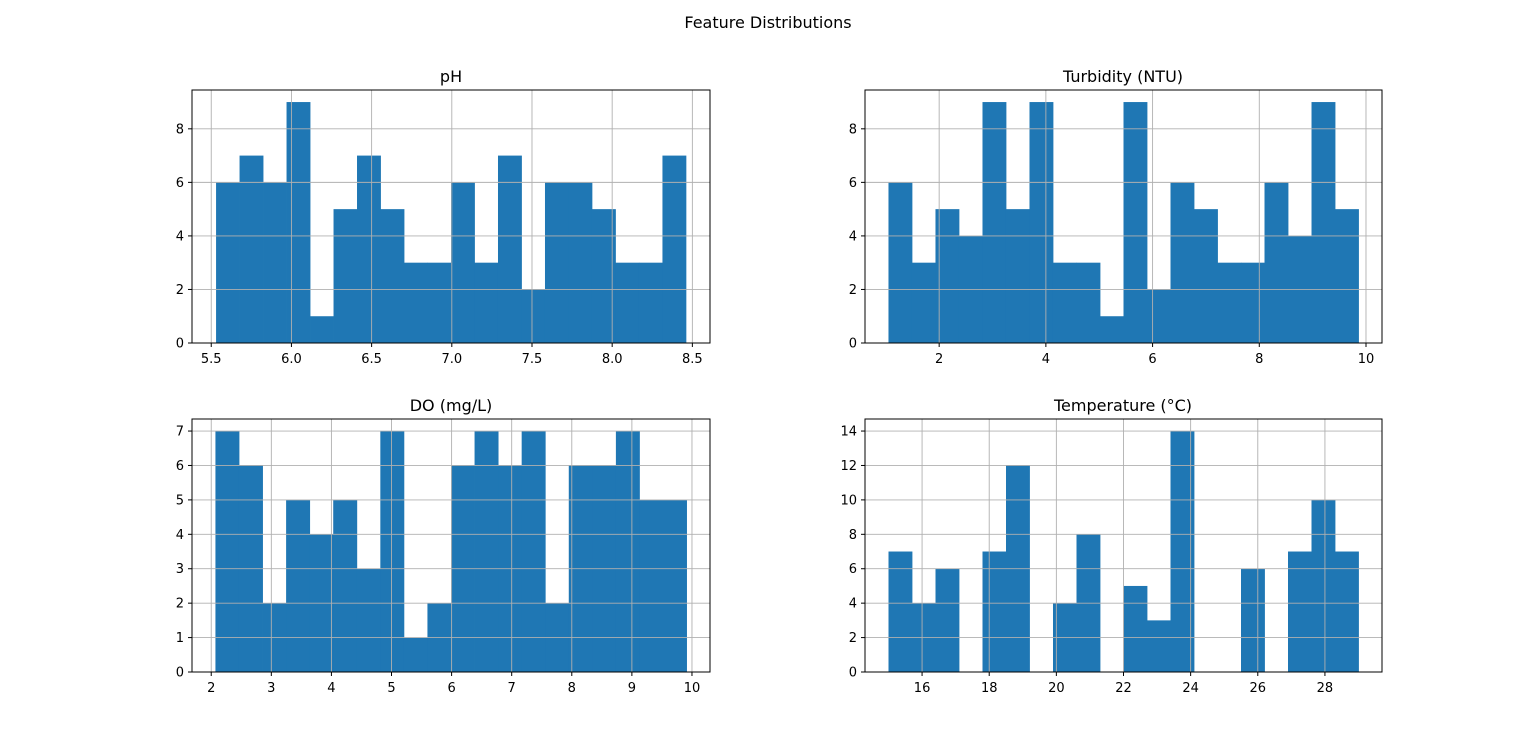 This screenshot has width=1536, height=754. I want to click on y-tick-label-do: 3, so click(180, 569).